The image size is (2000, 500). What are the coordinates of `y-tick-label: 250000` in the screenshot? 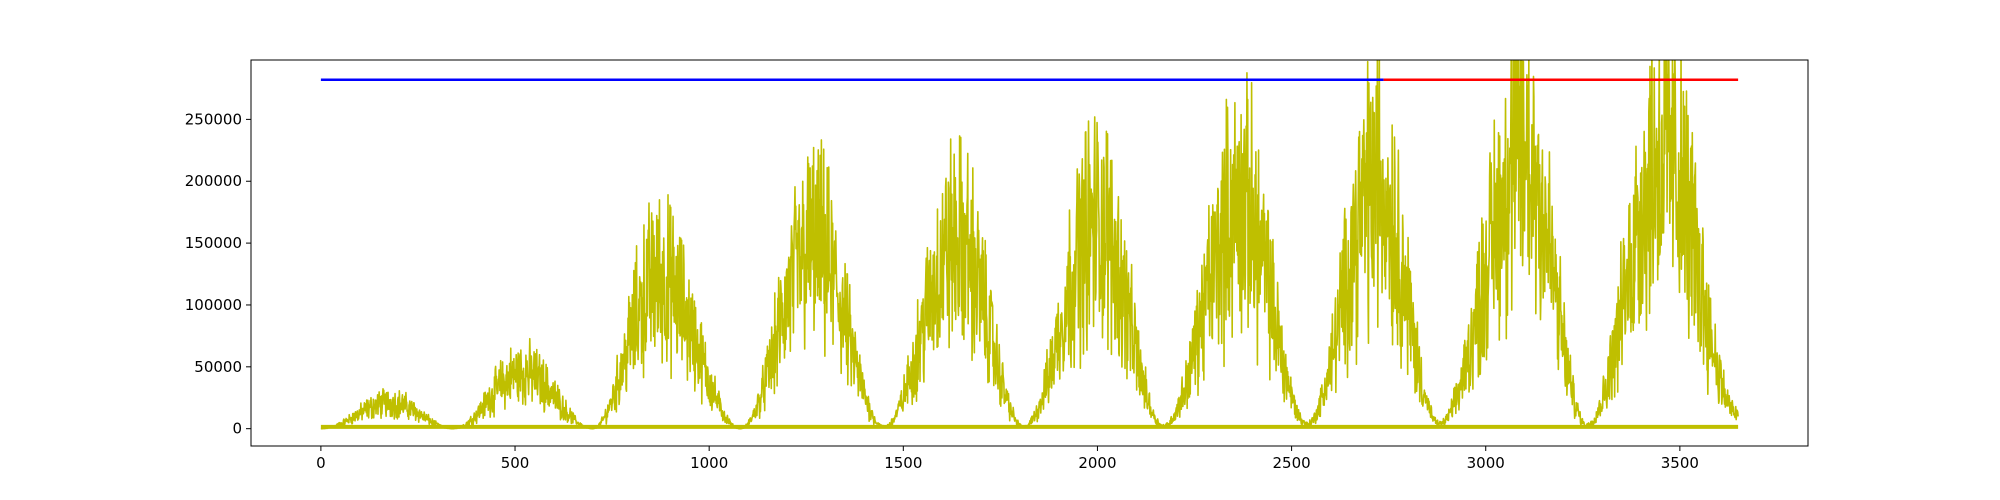 It's located at (213, 119).